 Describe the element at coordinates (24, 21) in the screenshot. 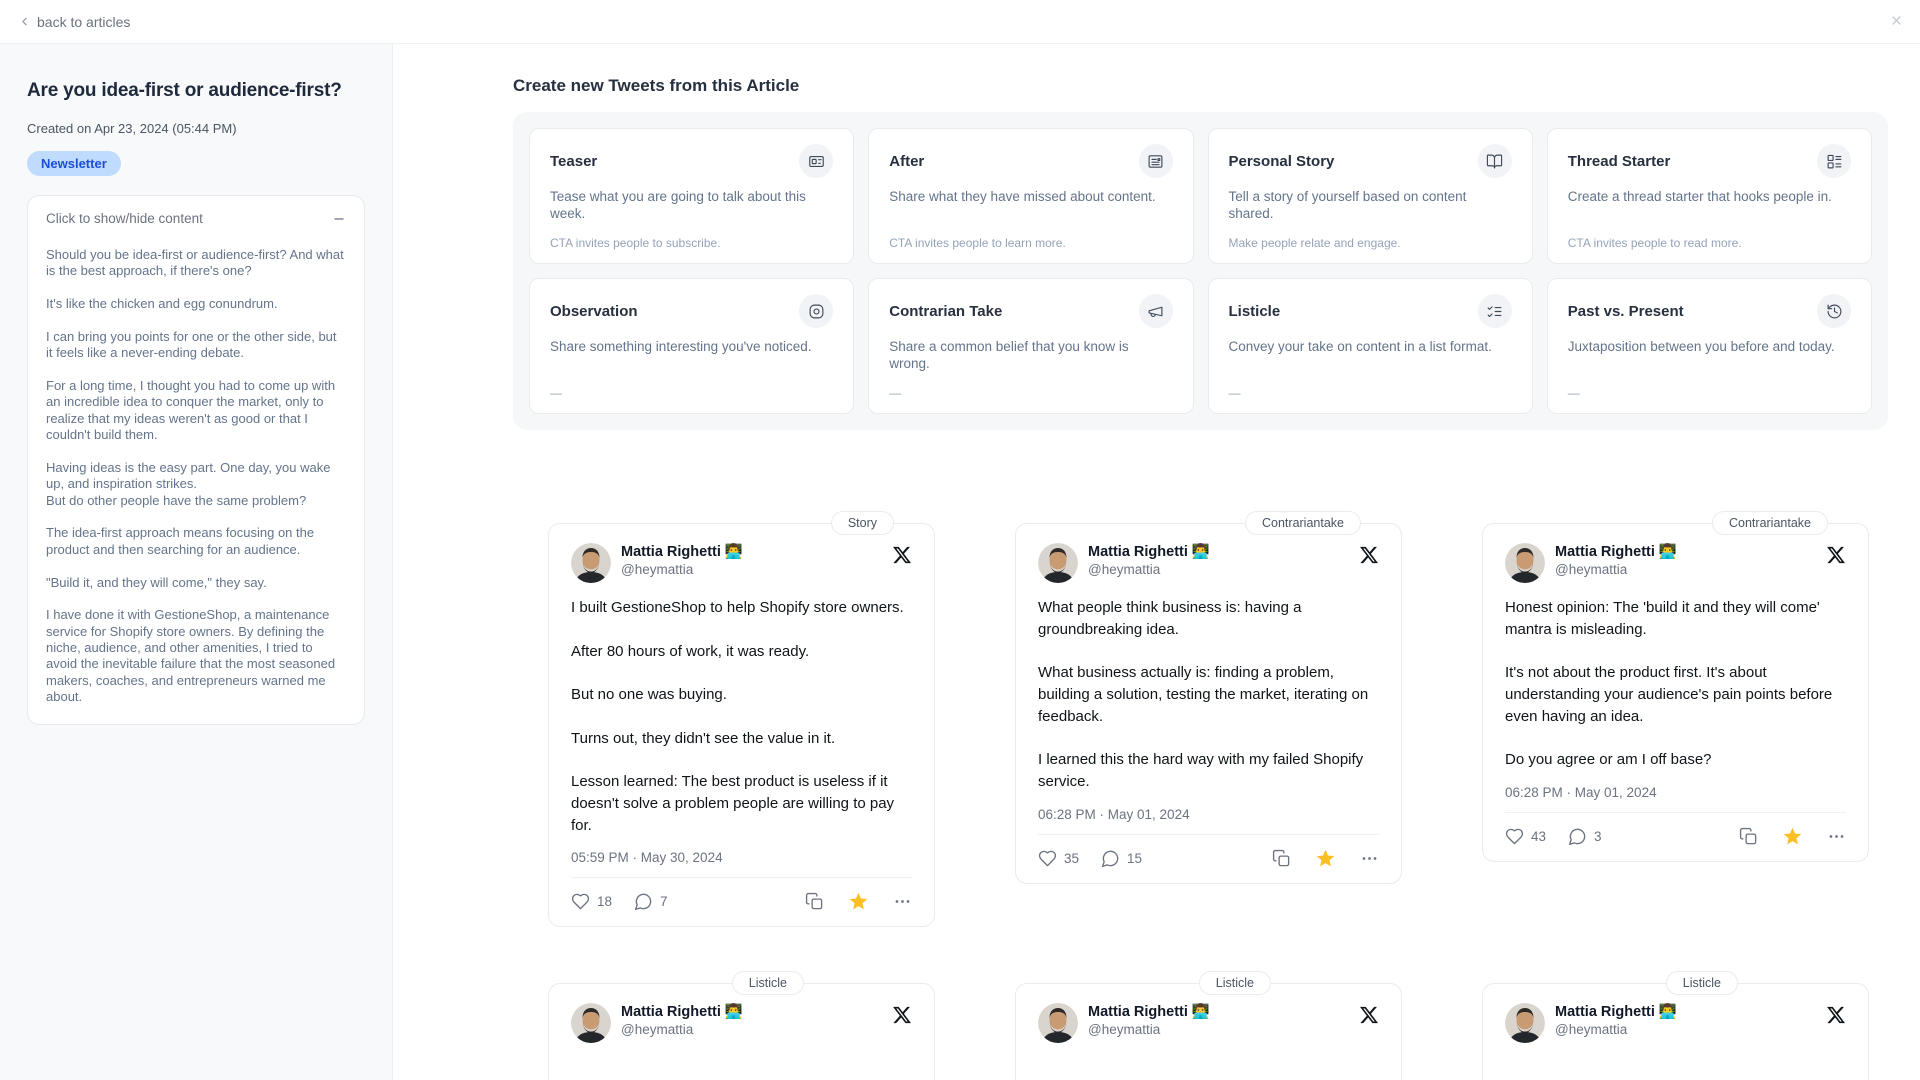

I see `chevron-left-icon` at that location.